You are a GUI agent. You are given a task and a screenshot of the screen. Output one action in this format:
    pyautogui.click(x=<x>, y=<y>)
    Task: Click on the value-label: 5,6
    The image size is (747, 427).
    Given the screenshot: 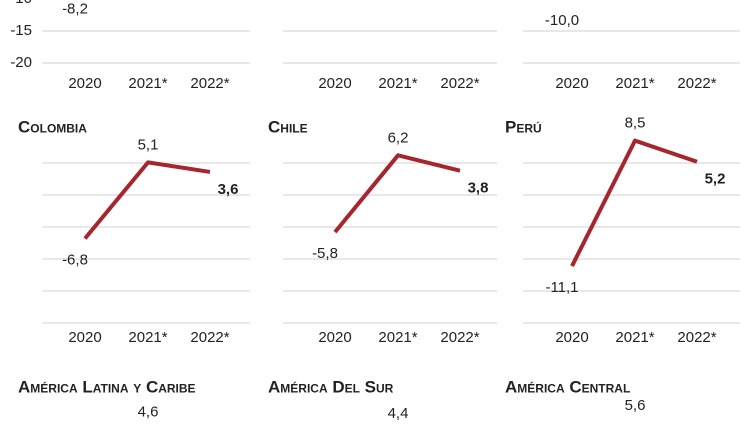 What is the action you would take?
    pyautogui.click(x=635, y=405)
    